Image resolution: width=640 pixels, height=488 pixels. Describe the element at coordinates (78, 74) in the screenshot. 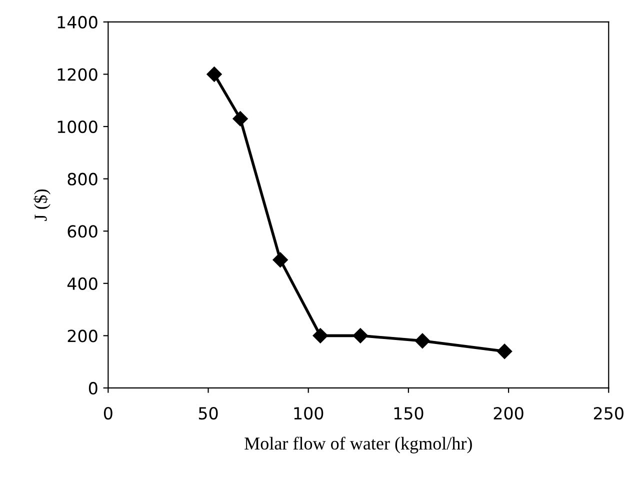

I see `y-tick-label: 1200` at that location.